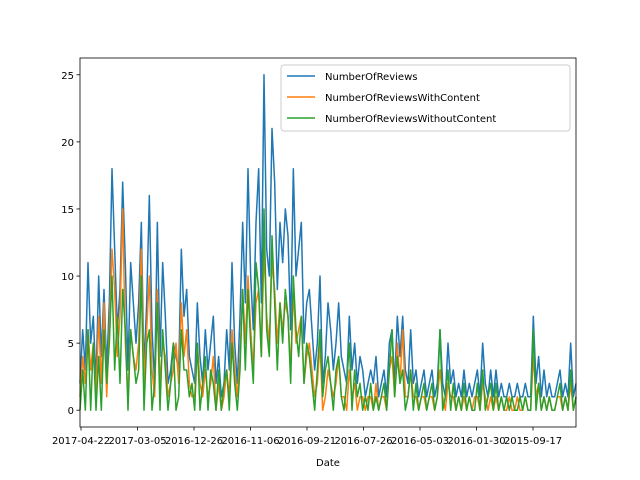 Image resolution: width=640 pixels, height=480 pixels. What do you see at coordinates (402, 98) in the screenshot?
I see `legend-label-1: NumberOfReviewsWithContent` at bounding box center [402, 98].